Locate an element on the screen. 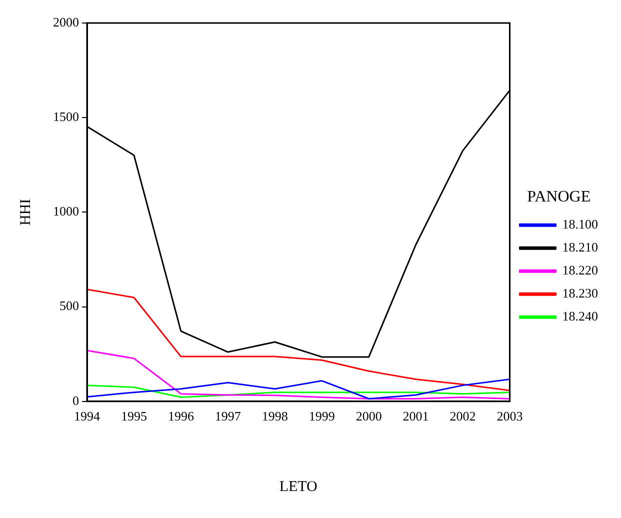 Image resolution: width=621 pixels, height=518 pixels. y-tick-label: 2000 is located at coordinates (66, 22).